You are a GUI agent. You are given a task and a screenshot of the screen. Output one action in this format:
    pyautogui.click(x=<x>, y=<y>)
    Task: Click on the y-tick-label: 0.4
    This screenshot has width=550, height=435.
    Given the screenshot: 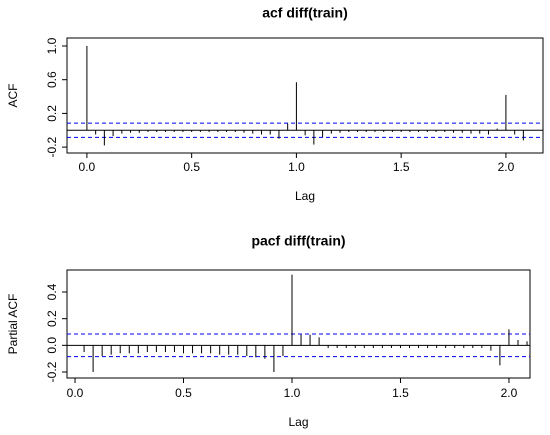 What is the action you would take?
    pyautogui.click(x=52, y=291)
    